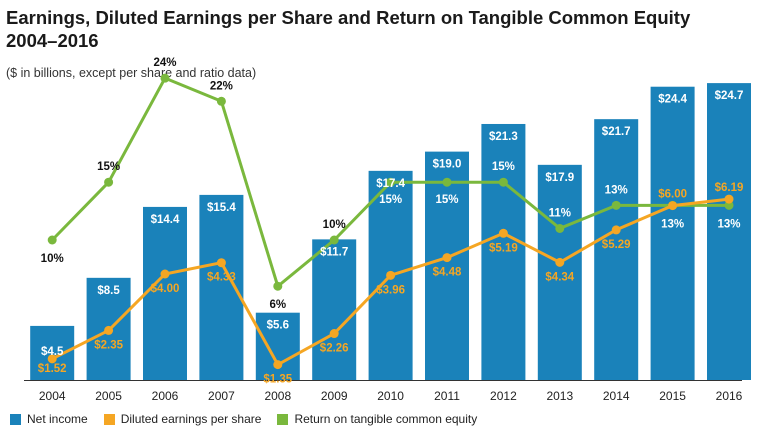  I want to click on x-tick-label: 2013, so click(559, 396).